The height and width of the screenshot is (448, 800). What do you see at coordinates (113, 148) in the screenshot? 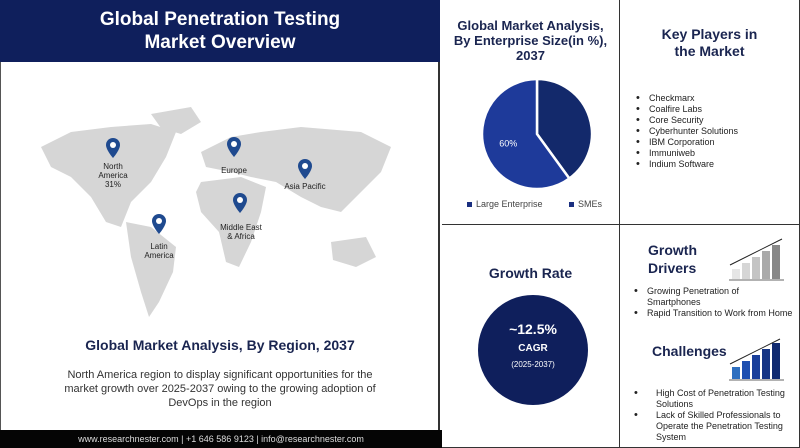
I see `map-pin-north-america-icon` at bounding box center [113, 148].